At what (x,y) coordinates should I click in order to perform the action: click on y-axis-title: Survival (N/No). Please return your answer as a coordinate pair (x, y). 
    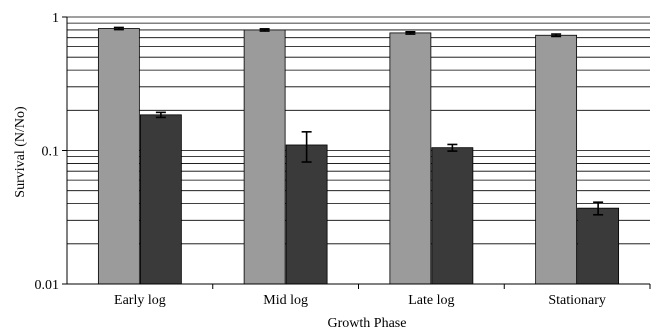
    Looking at the image, I should click on (20, 152).